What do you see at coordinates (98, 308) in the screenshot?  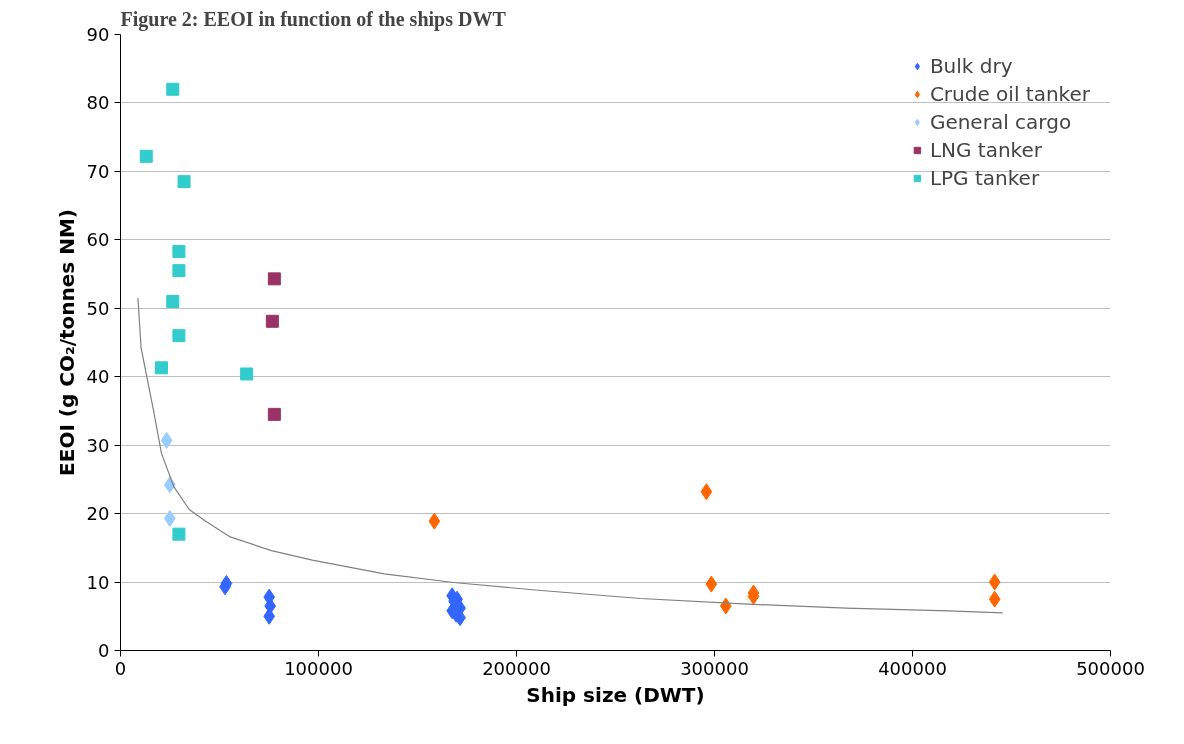 I see `y-tick-label: 50` at bounding box center [98, 308].